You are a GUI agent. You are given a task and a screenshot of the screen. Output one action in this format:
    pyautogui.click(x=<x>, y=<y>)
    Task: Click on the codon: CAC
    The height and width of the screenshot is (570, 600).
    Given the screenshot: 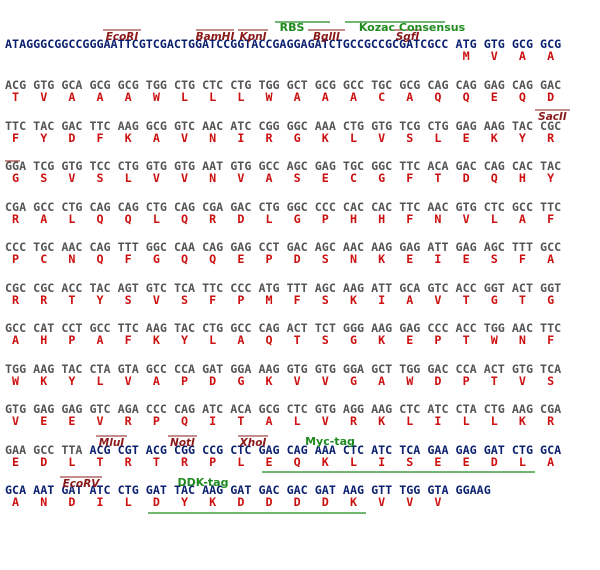 What is the action you would take?
    pyautogui.click(x=522, y=166)
    